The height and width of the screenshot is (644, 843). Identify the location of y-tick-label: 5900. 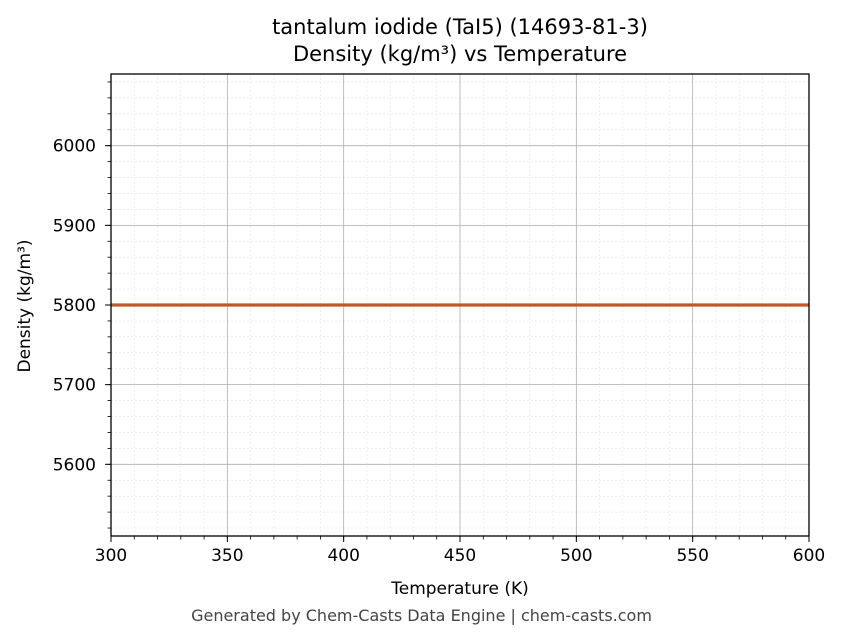
(74, 226).